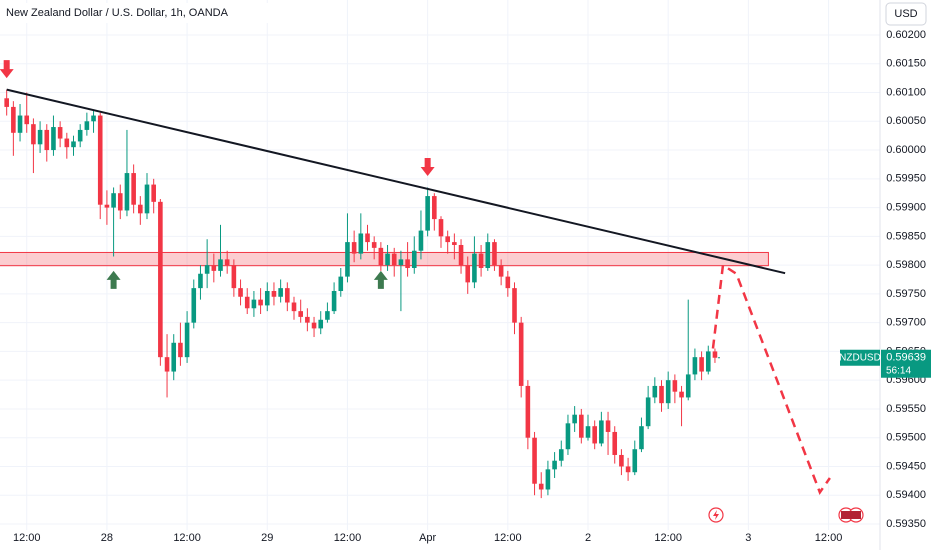 The width and height of the screenshot is (932, 550). I want to click on y-tick-label: 0.60100, so click(906, 92).